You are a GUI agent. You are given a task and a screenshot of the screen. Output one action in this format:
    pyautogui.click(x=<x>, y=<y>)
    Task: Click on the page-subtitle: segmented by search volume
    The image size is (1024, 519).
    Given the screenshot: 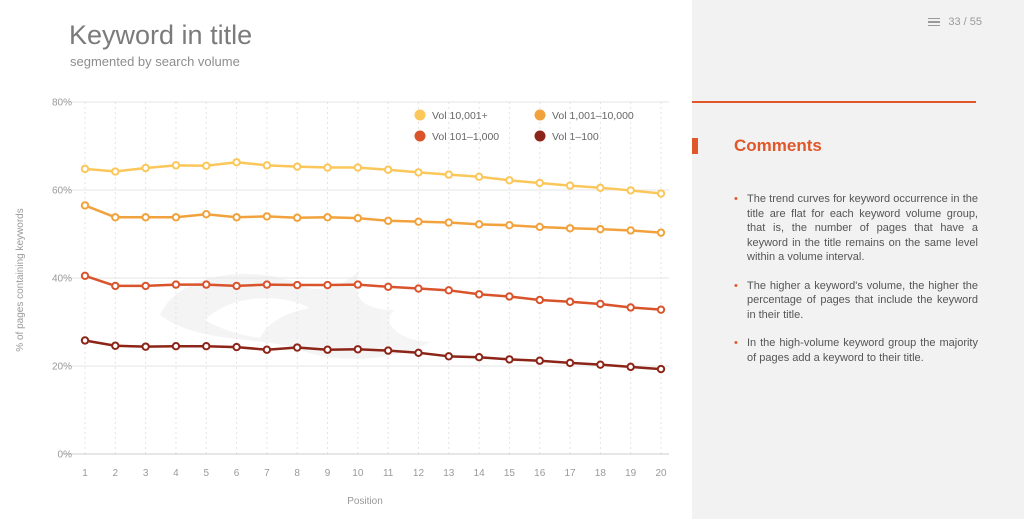 What is the action you would take?
    pyautogui.click(x=155, y=61)
    